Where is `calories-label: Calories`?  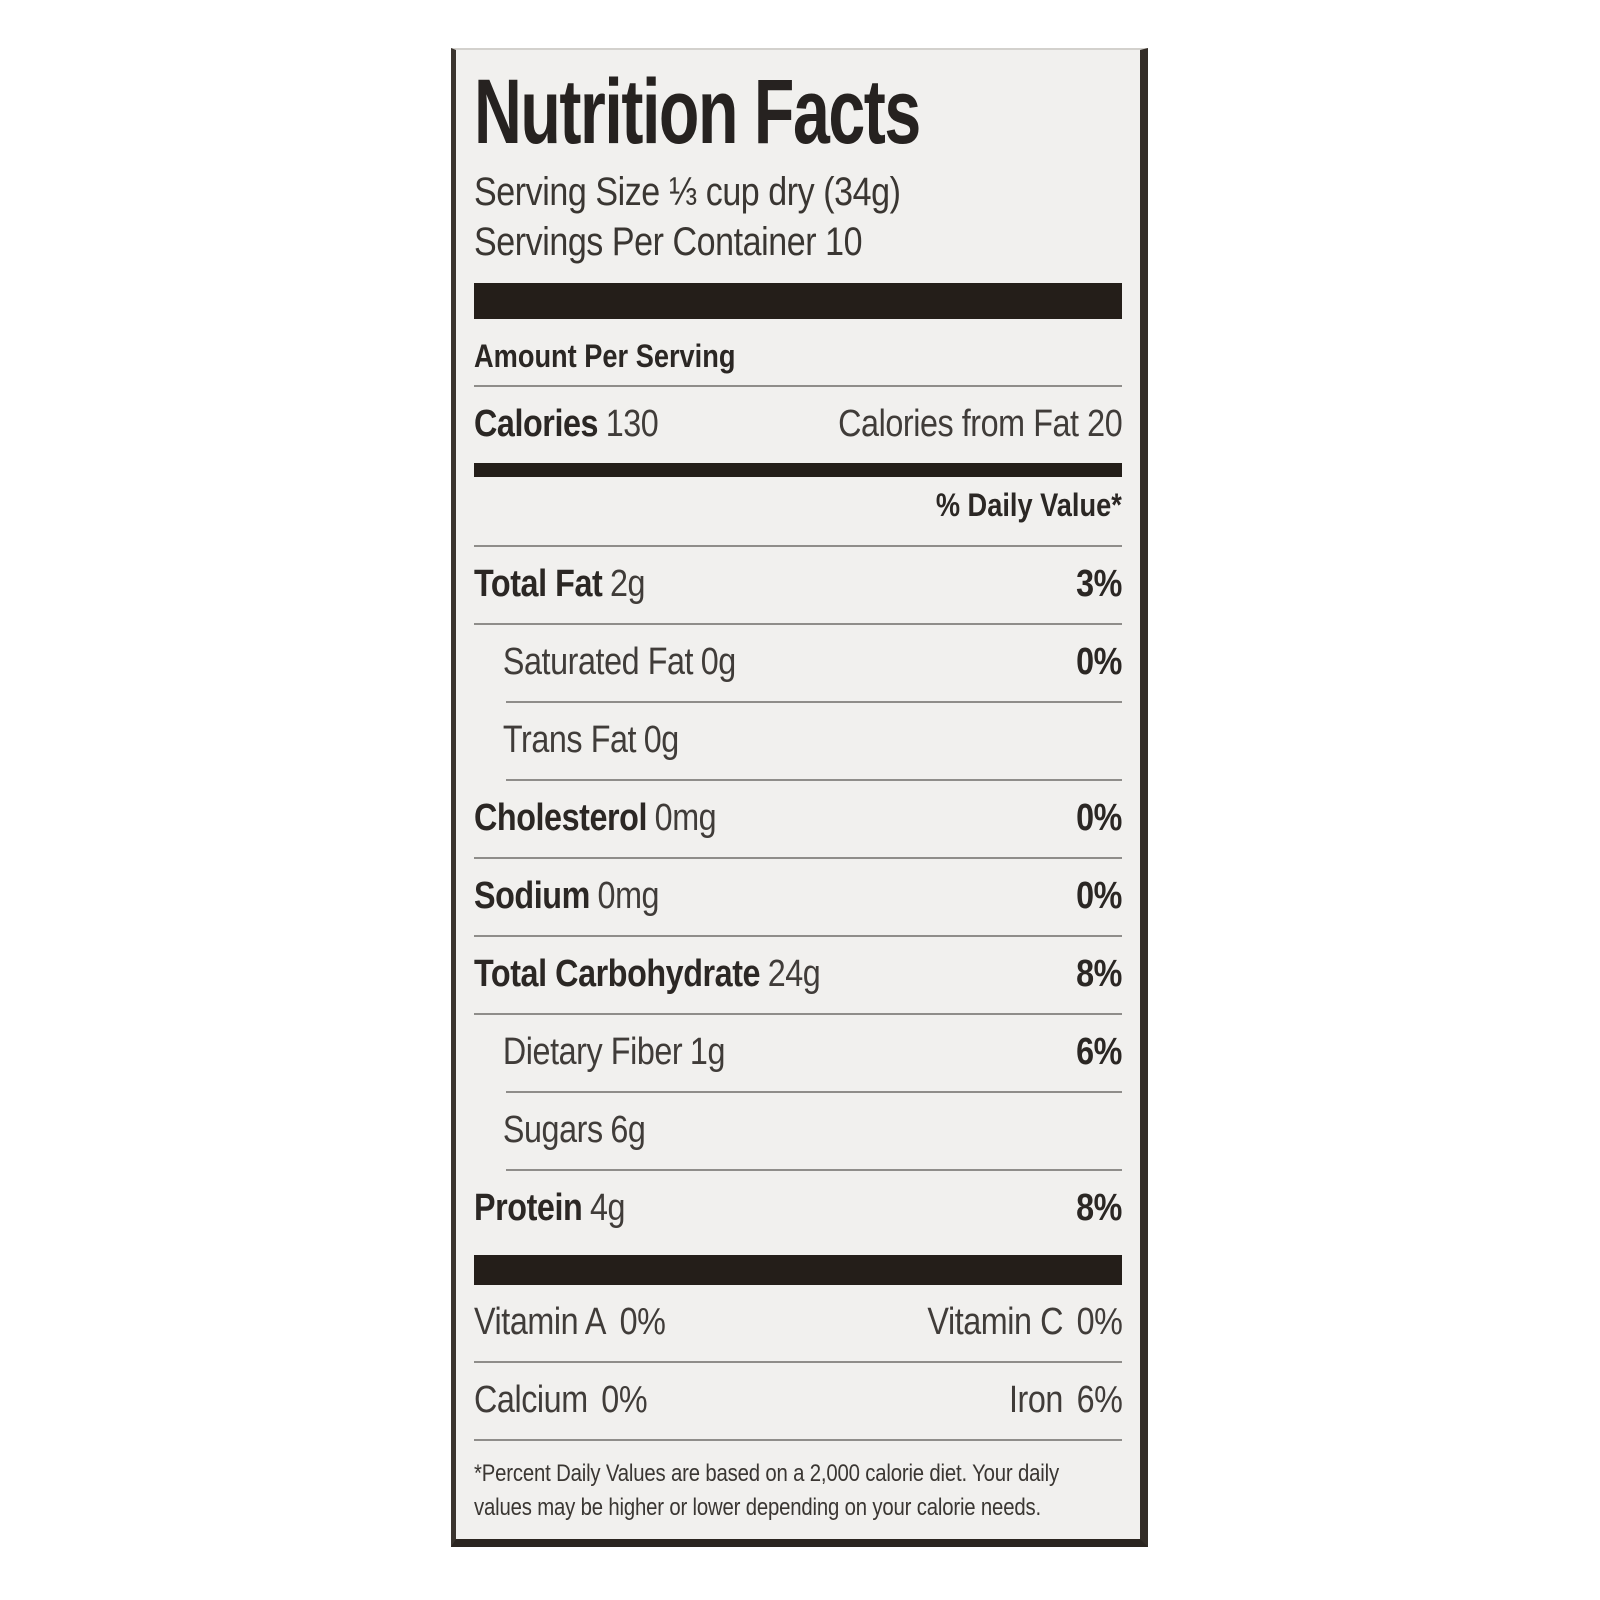 calories-label: Calories is located at coordinates (536, 424).